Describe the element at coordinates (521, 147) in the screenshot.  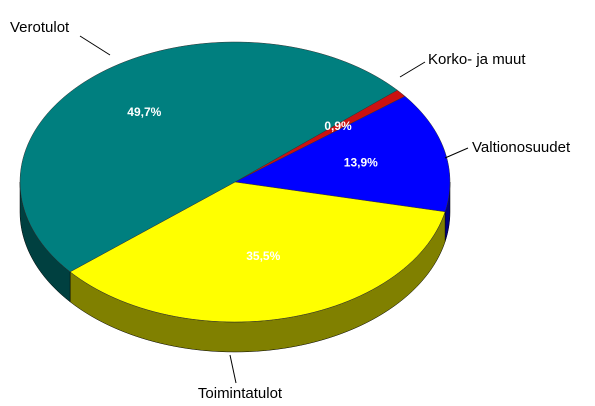
I see `category-label: Valtionosuudet` at that location.